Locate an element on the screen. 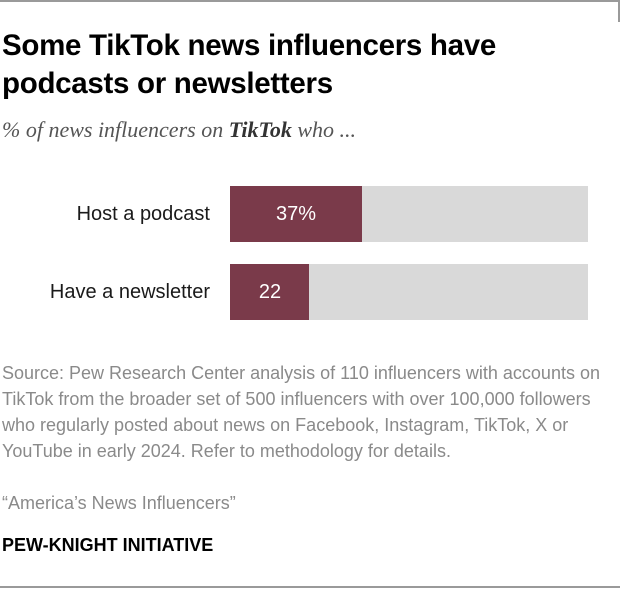 This screenshot has width=620, height=590. bar-track: 22 is located at coordinates (409, 292).